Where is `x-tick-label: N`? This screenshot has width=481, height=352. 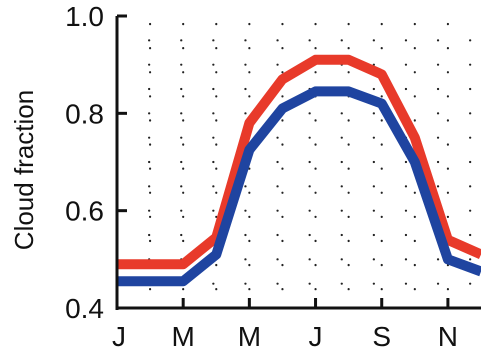
x-tick-label: N is located at coordinates (448, 336).